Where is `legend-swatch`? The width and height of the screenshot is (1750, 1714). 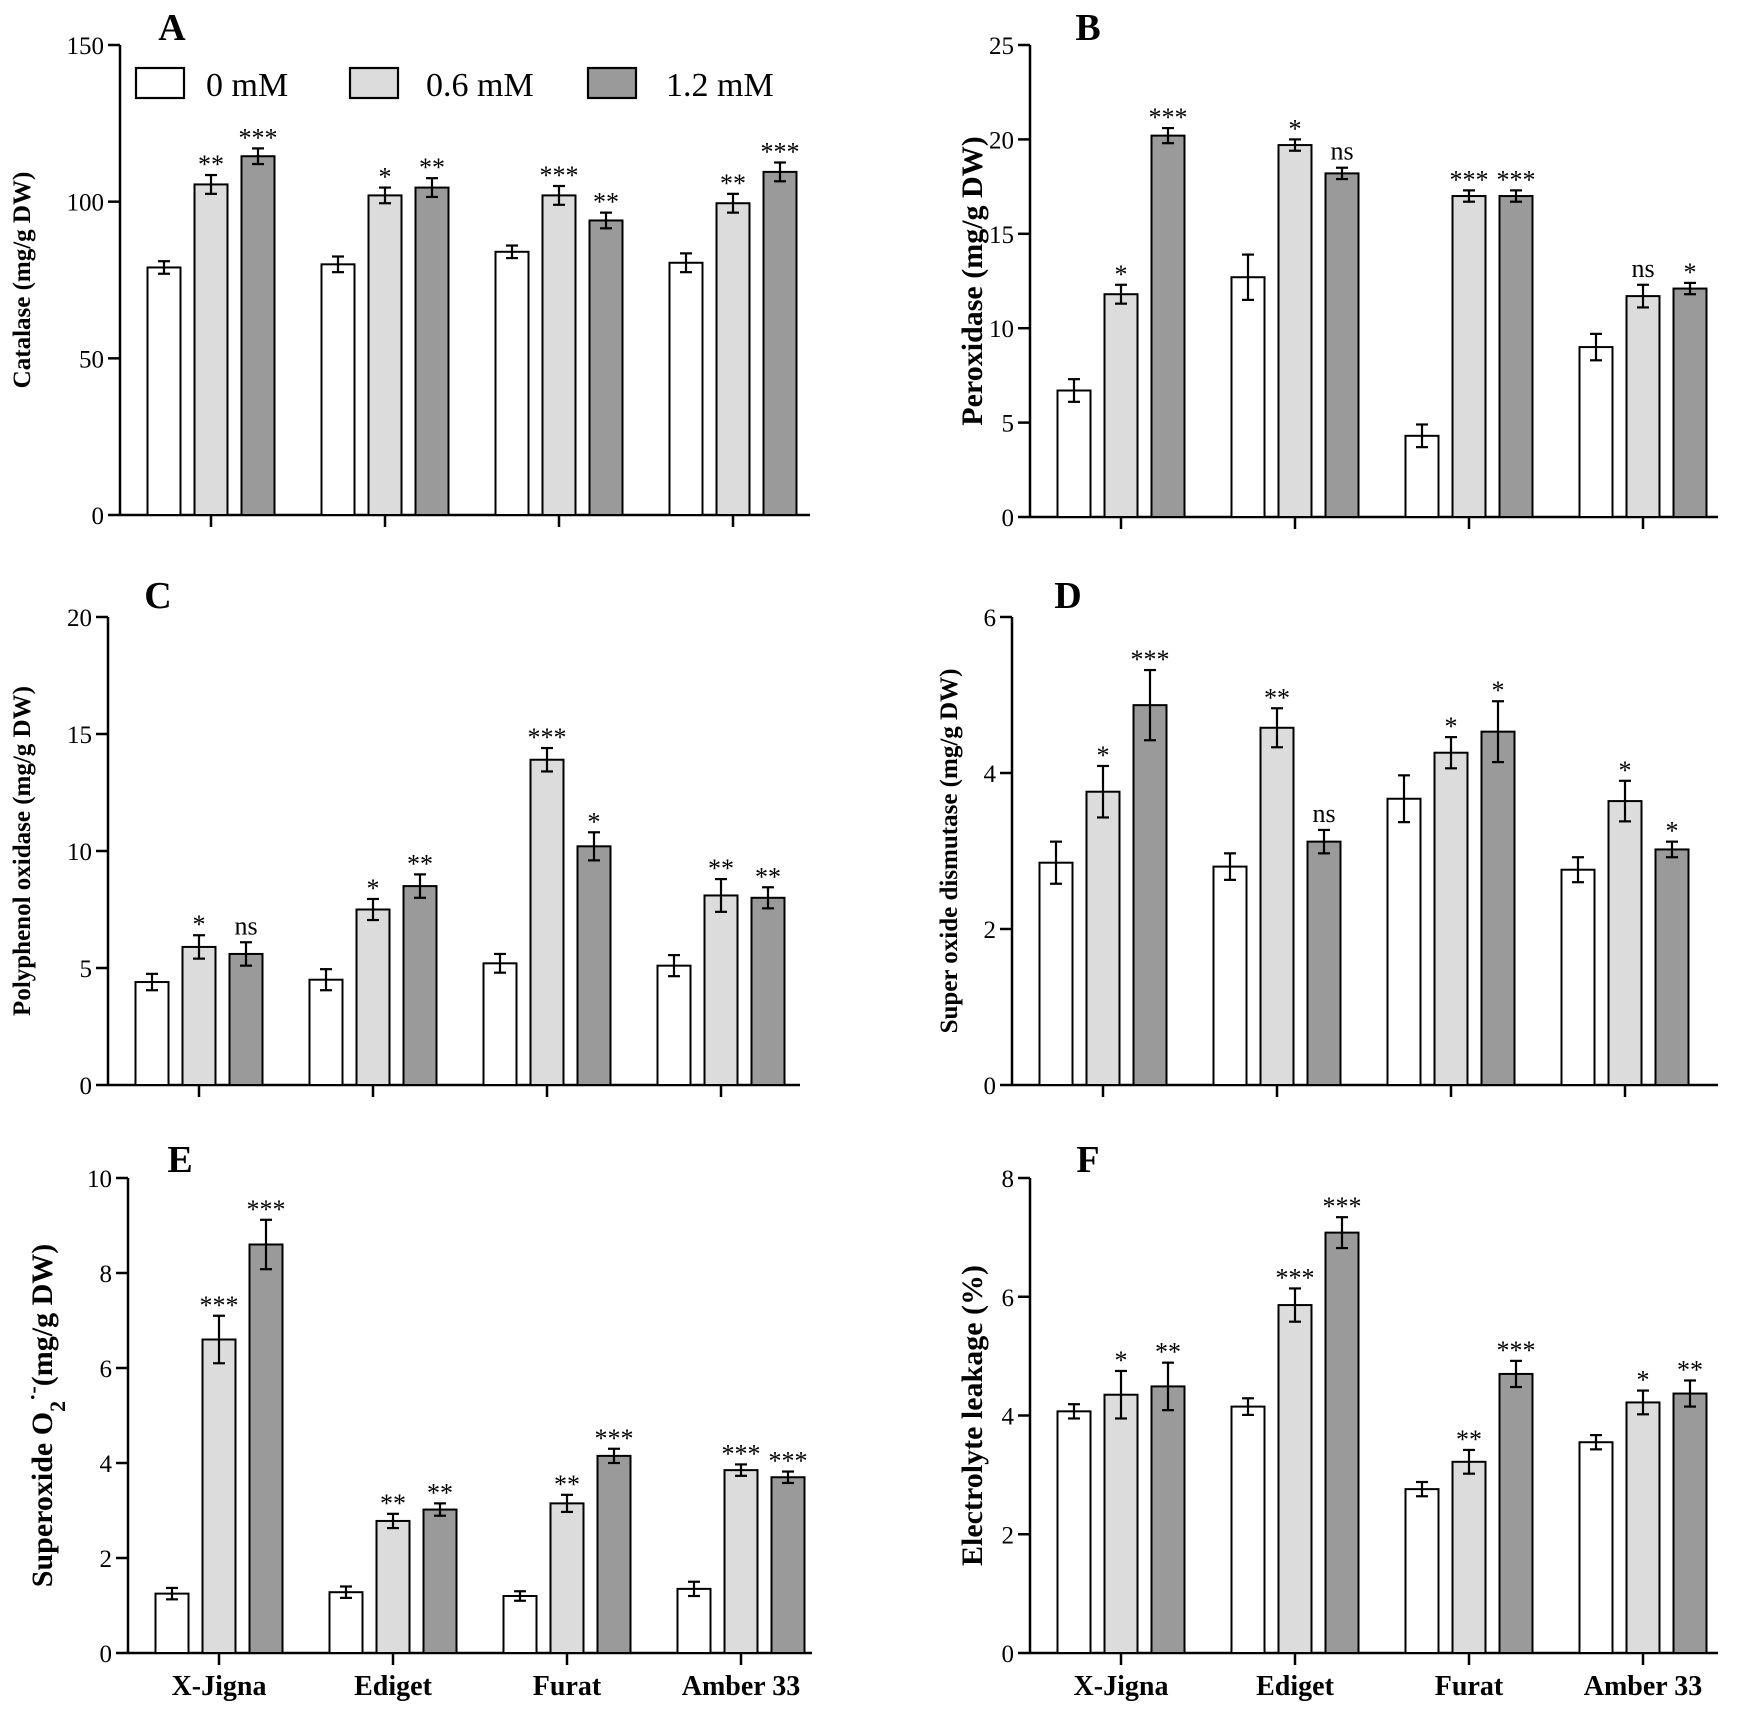
legend-swatch is located at coordinates (374, 83).